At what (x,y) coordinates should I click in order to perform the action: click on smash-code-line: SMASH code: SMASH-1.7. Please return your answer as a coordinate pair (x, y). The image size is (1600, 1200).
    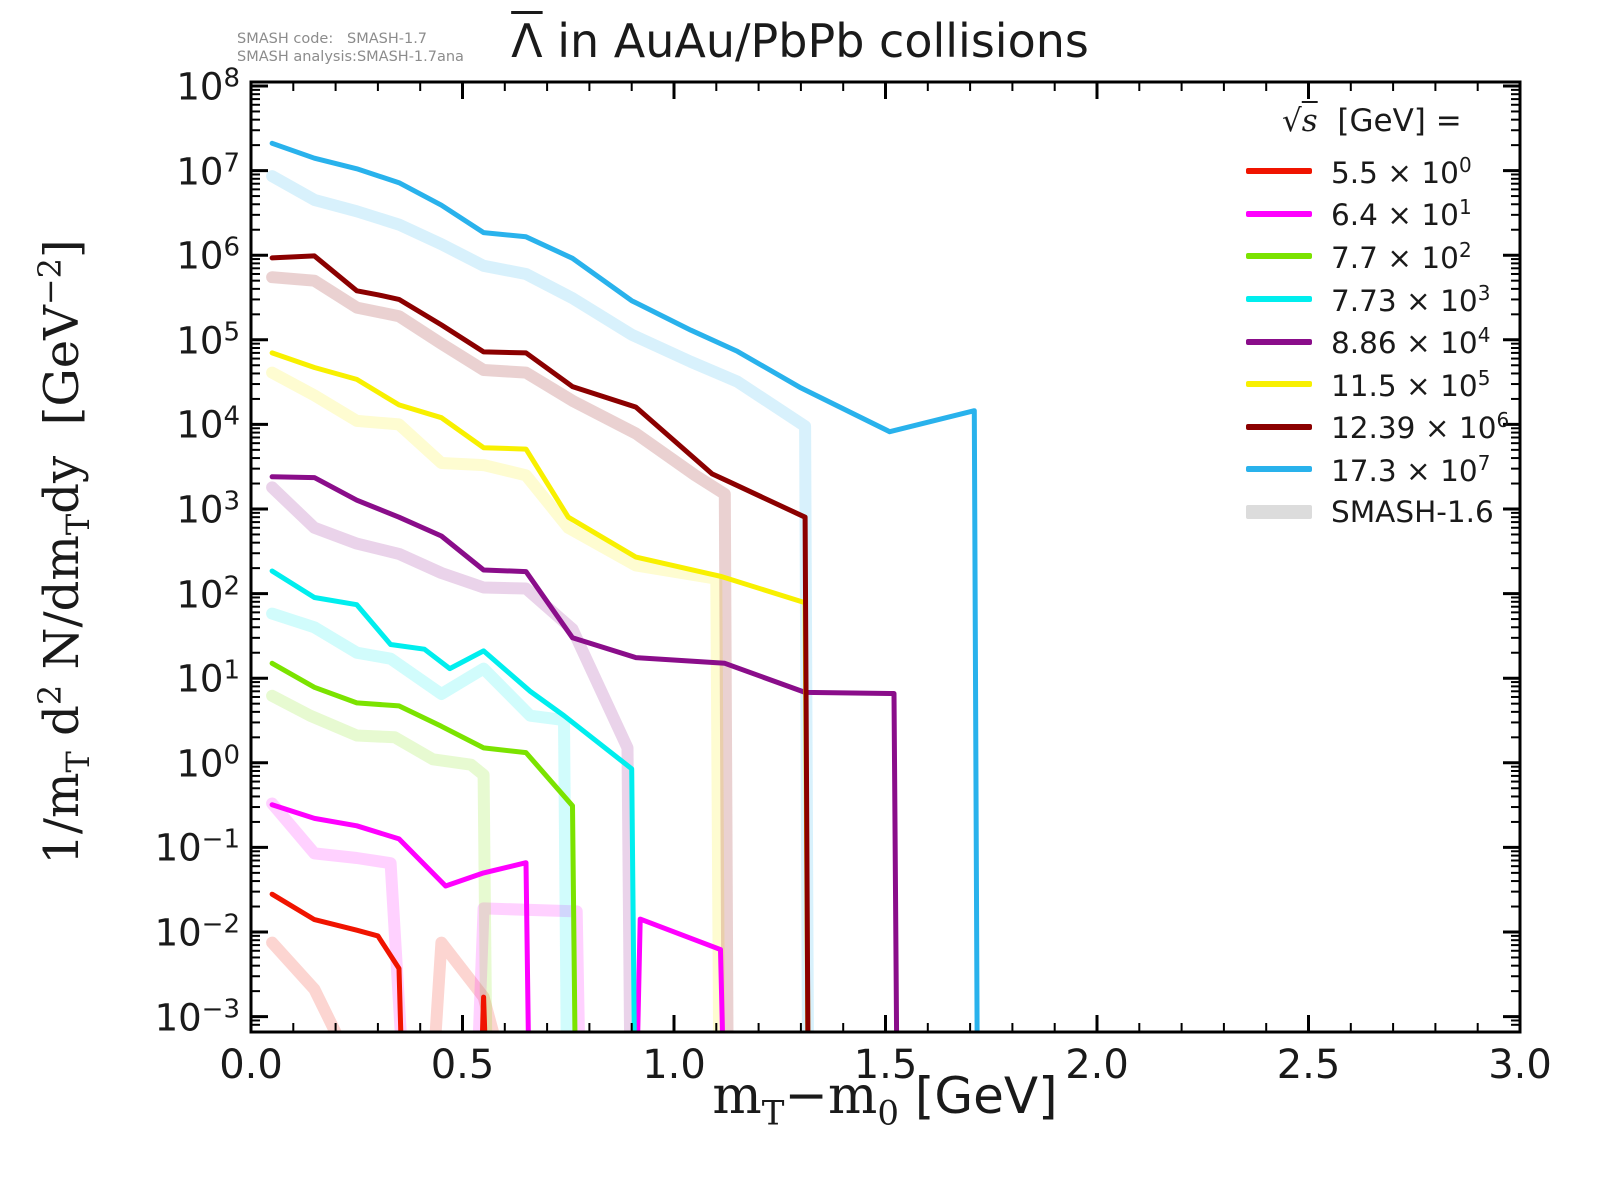
    Looking at the image, I should click on (350, 39).